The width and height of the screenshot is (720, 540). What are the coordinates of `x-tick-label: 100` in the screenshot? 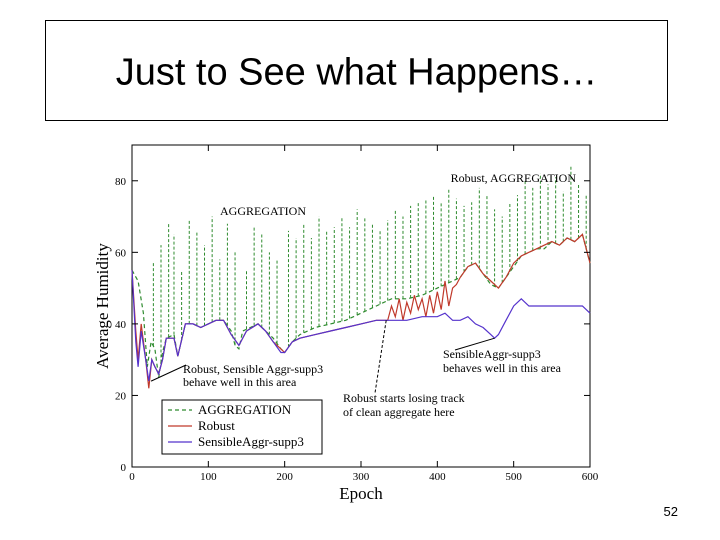 It's located at (208, 477).